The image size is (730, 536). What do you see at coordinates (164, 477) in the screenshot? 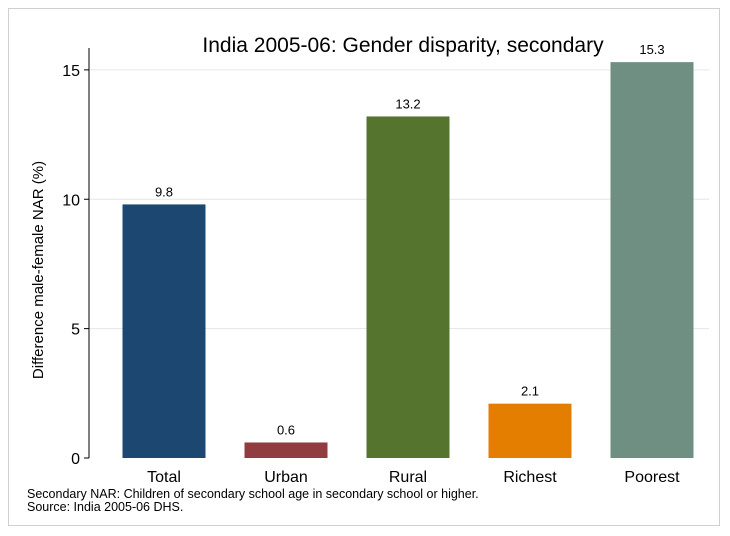
I see `x-tick-label-total: Total` at bounding box center [164, 477].